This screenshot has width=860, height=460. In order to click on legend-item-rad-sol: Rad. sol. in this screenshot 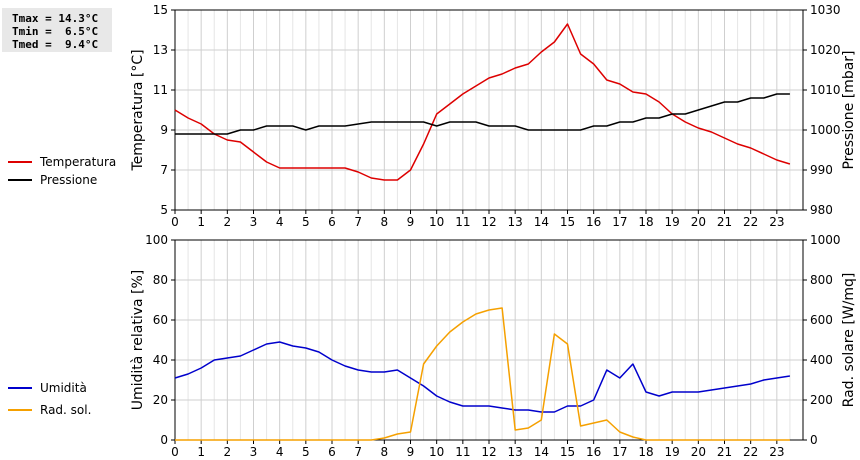, I will do `click(49, 410)`.